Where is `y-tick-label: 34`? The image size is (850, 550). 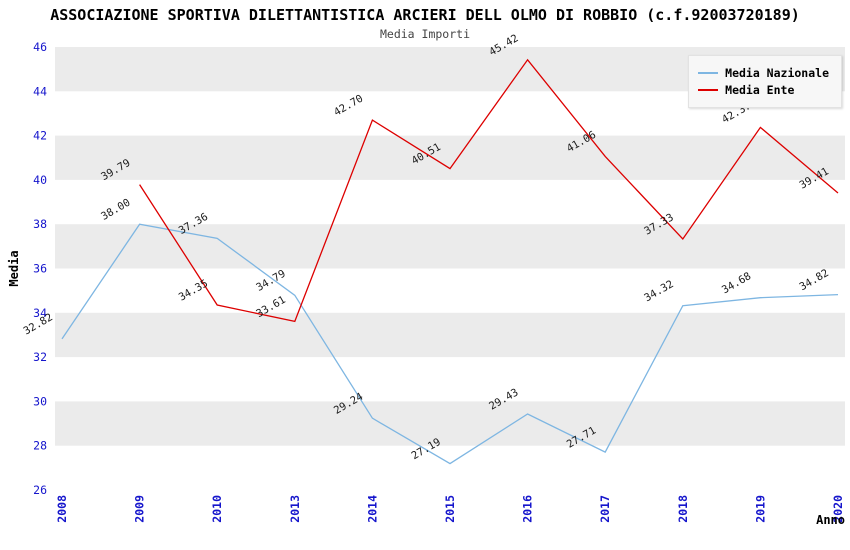 y-tick-label: 34 is located at coordinates (40, 313).